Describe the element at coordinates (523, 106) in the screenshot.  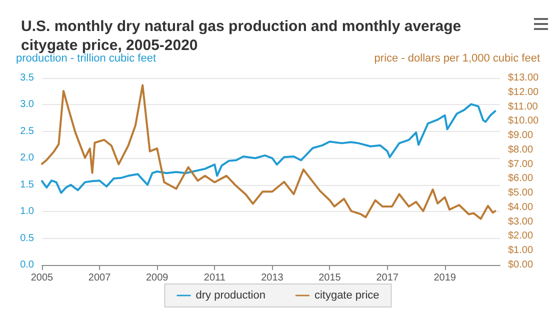
I see `y2-tick-label: $11.00` at that location.